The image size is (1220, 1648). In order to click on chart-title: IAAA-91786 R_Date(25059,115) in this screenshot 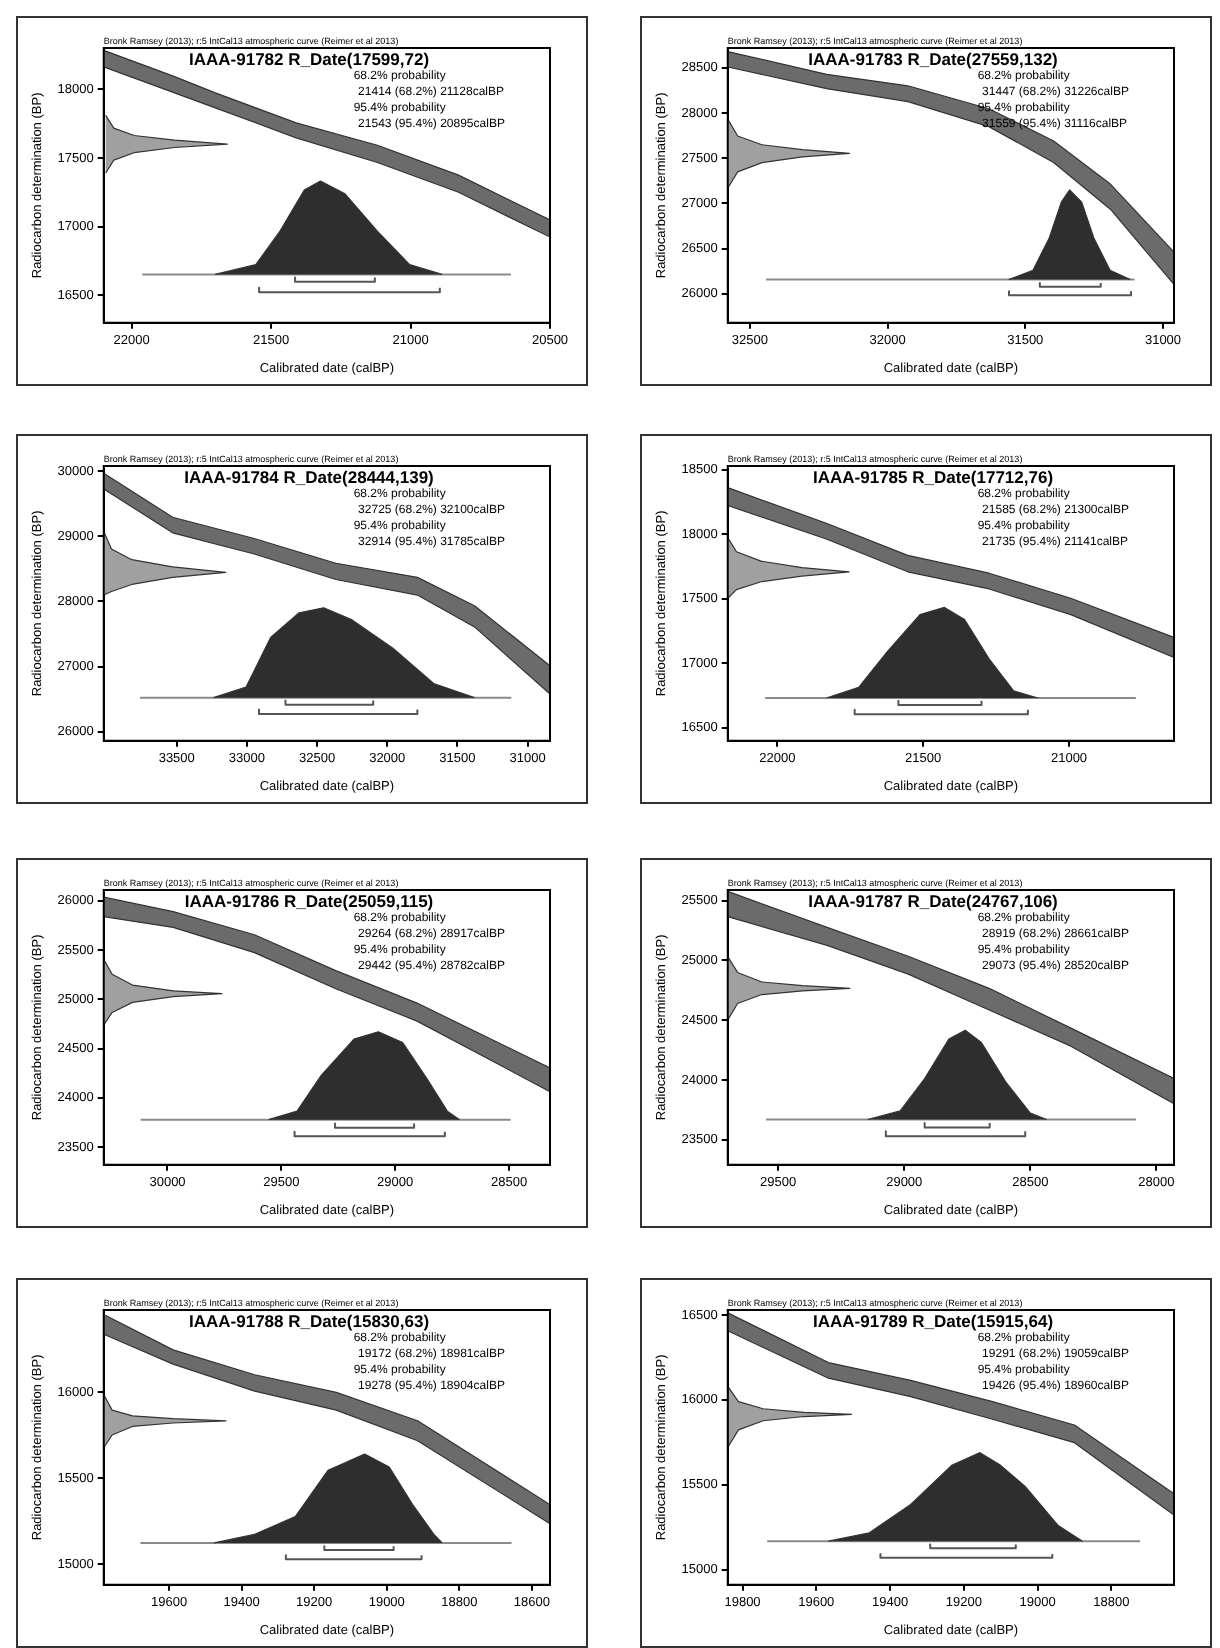, I will do `click(309, 901)`.